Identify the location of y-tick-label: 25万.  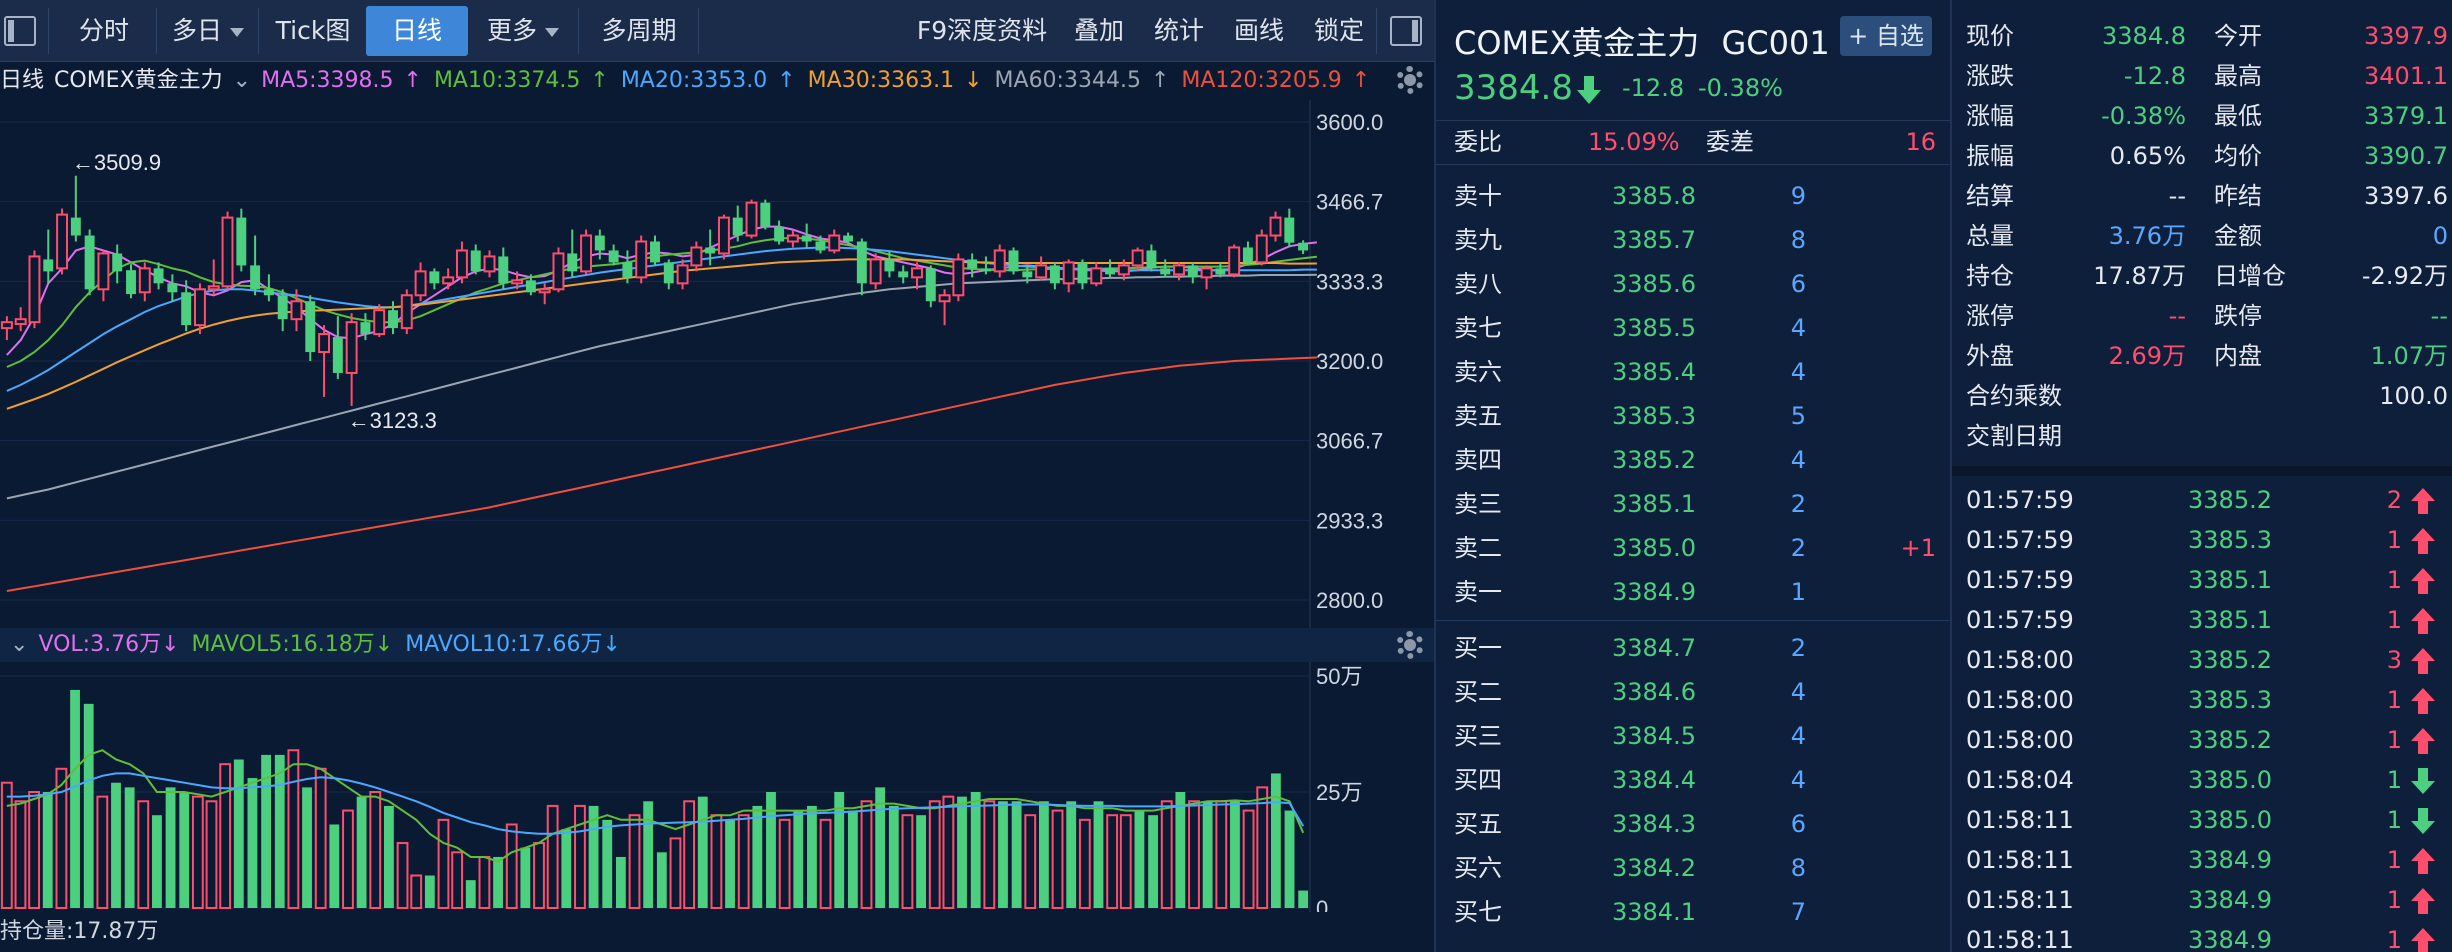
(1339, 792).